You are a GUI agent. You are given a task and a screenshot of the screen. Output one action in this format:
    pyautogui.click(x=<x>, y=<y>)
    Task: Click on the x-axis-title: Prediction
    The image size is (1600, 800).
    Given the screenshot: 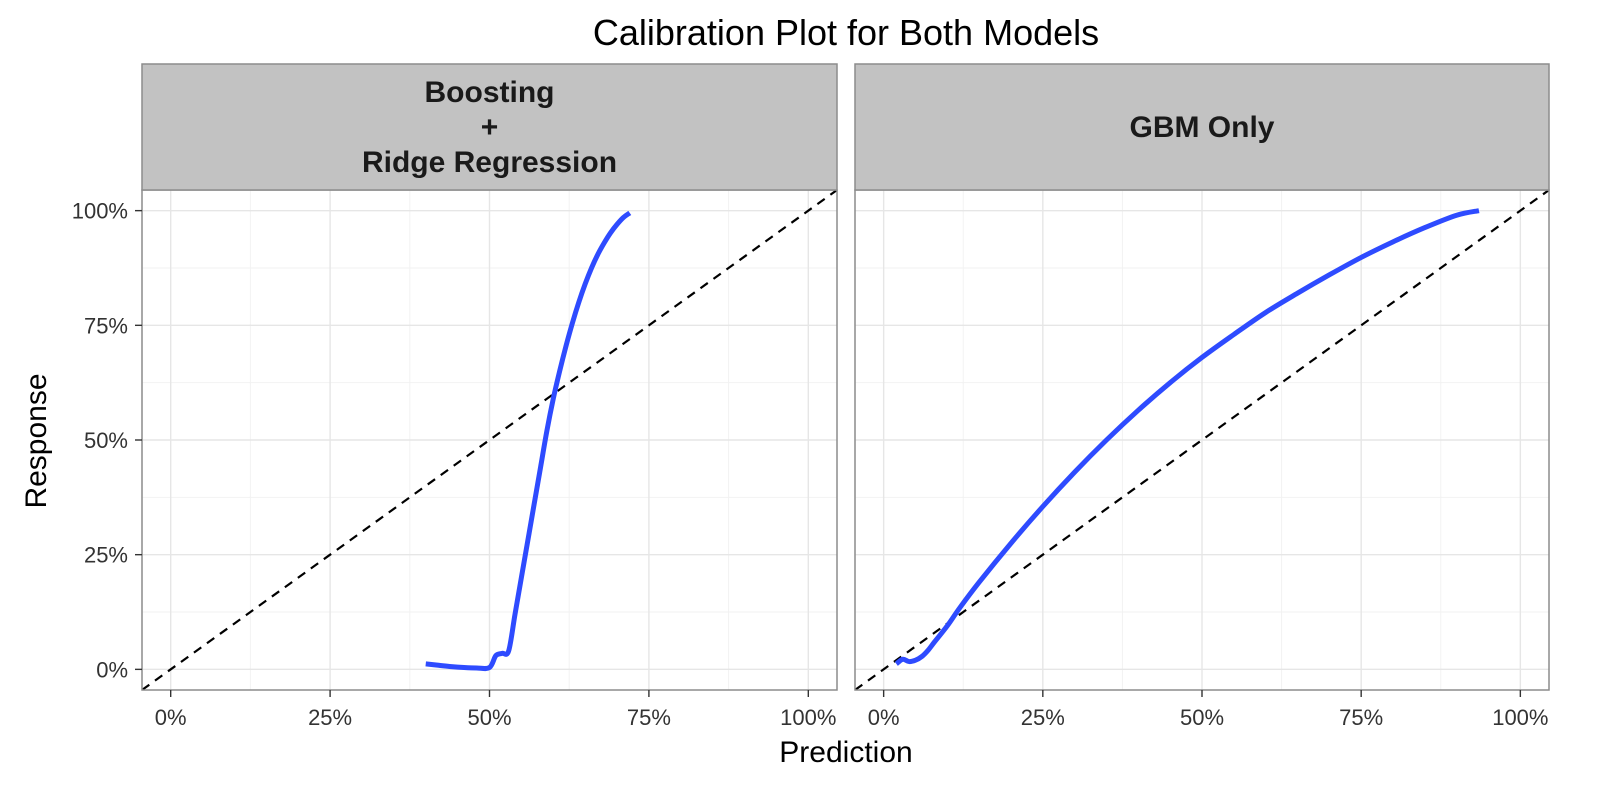 What is the action you would take?
    pyautogui.click(x=845, y=752)
    